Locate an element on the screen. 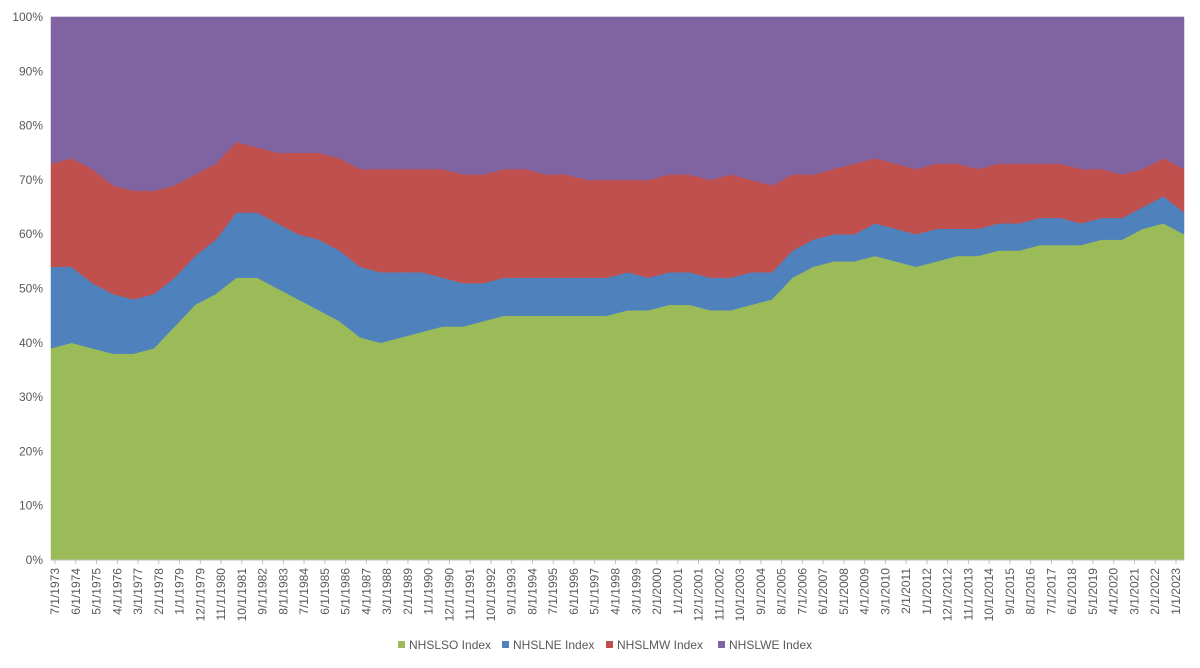 Image resolution: width=1200 pixels, height=668 pixels. x-tick-label: 7/1/1984 is located at coordinates (304, 591).